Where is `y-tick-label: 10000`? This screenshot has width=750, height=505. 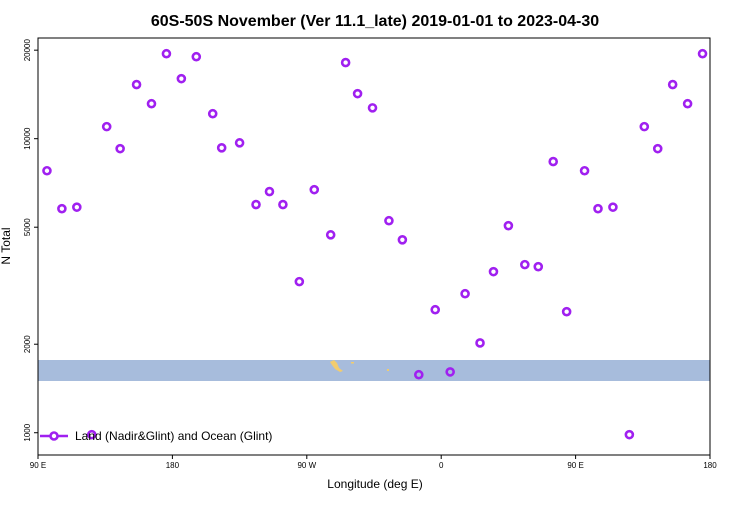 y-tick-label: 10000 is located at coordinates (27, 138).